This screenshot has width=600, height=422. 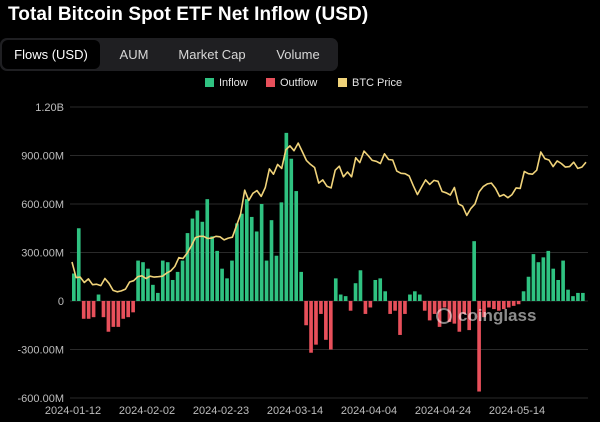 What do you see at coordinates (270, 82) in the screenshot?
I see `outflow-swatch` at bounding box center [270, 82].